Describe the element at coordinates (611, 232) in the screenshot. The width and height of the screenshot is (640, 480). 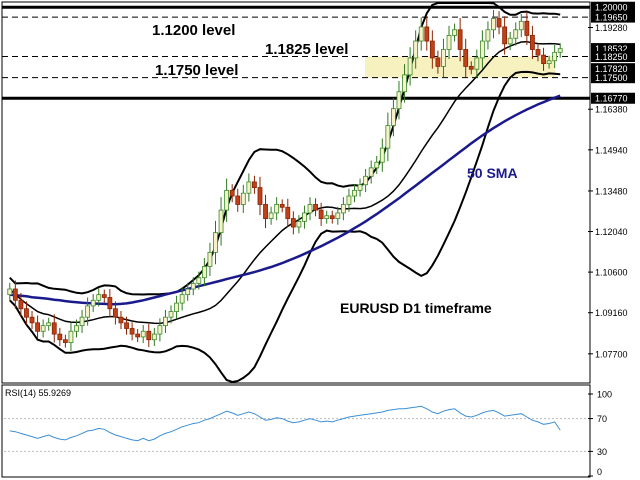
I see `price-tick-label: 1.12040` at that location.